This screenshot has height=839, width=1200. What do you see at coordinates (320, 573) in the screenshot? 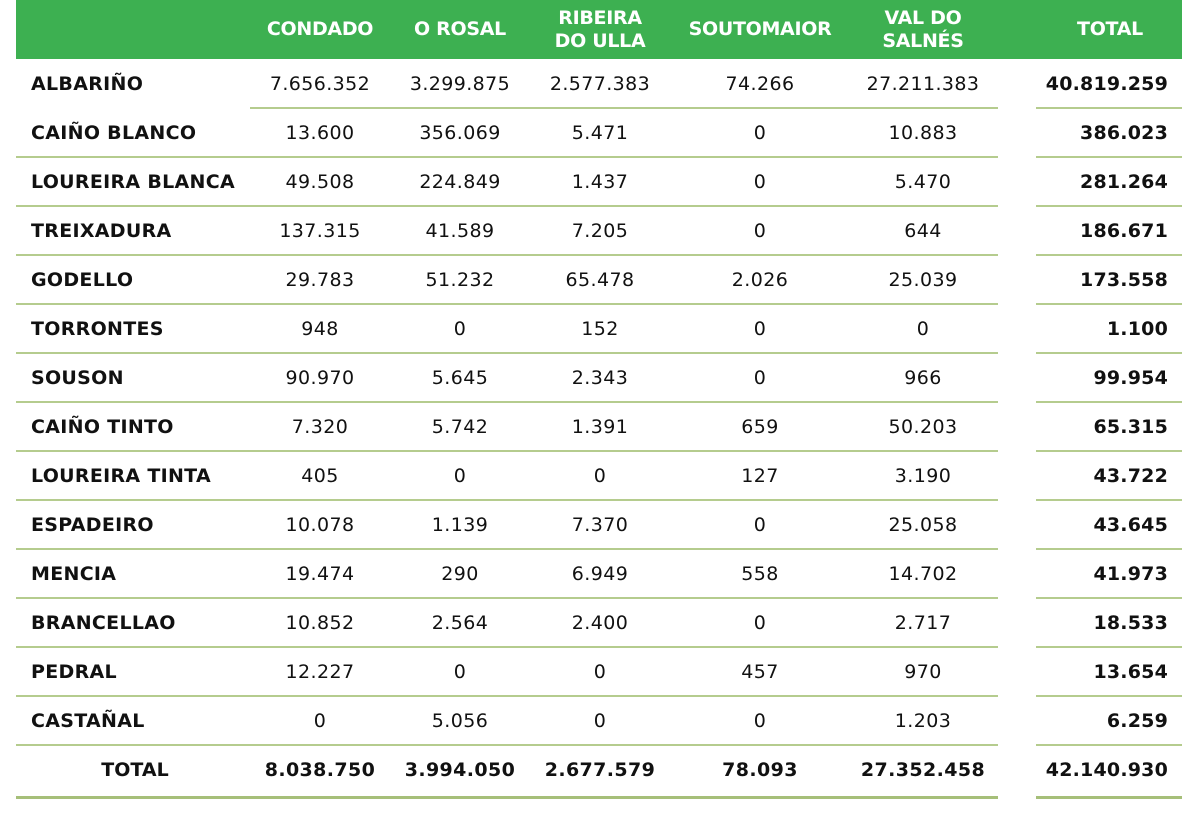
I see `value-condado: 19.474` at bounding box center [320, 573].